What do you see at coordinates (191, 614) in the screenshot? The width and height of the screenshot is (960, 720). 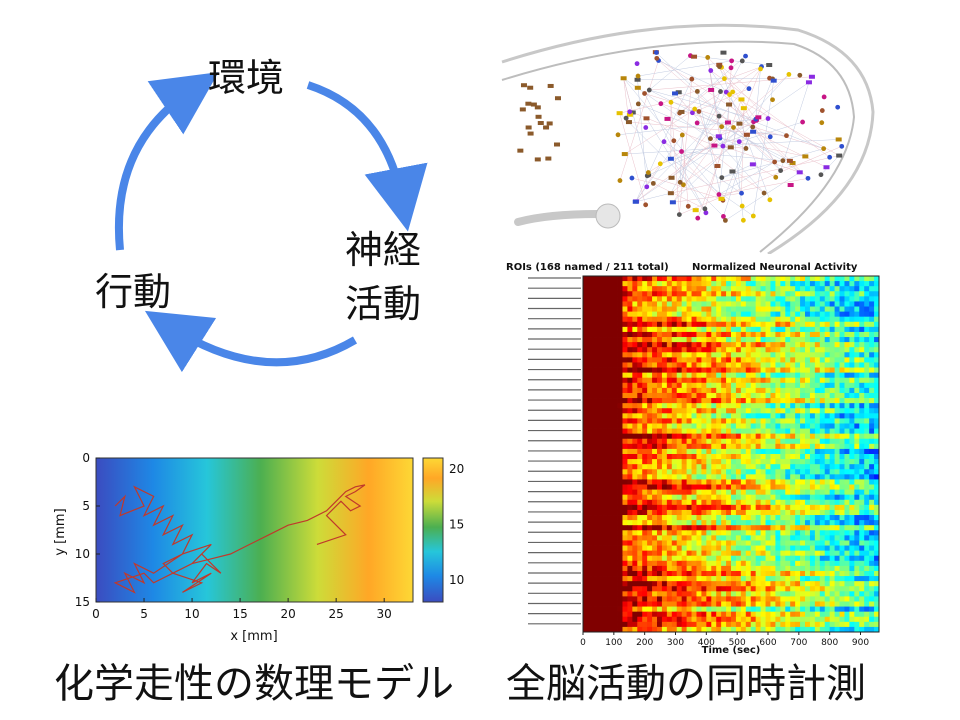 I see `chemotaxis-xtick-label: 10` at bounding box center [191, 614].